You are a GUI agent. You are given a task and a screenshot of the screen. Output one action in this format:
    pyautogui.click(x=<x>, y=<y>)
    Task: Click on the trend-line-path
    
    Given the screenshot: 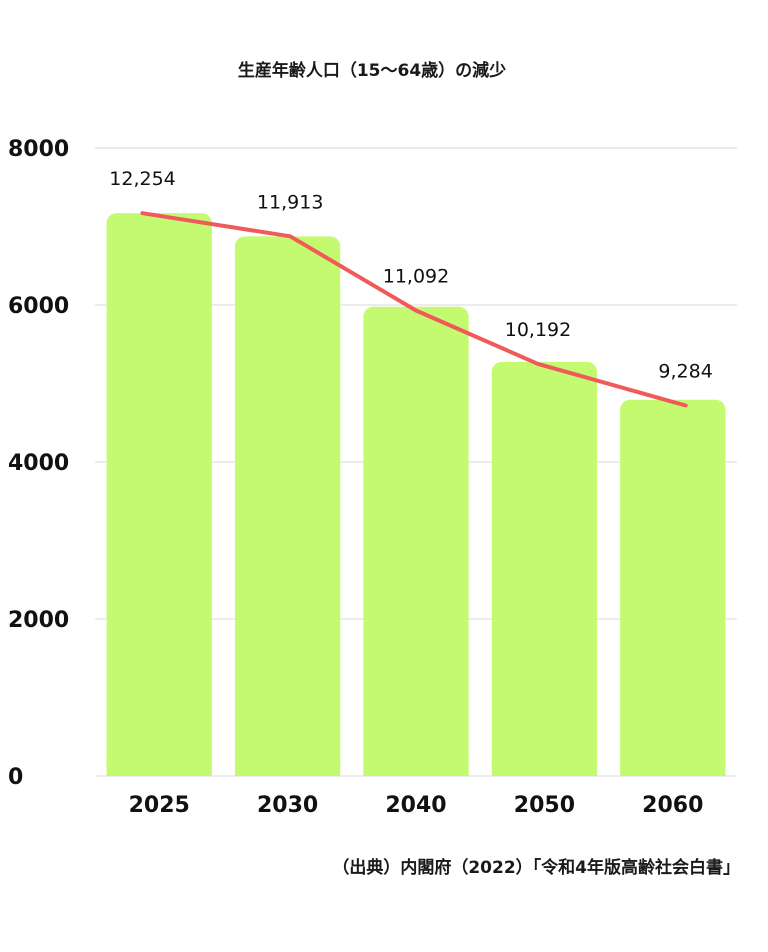 What is the action you would take?
    pyautogui.click(x=414, y=309)
    